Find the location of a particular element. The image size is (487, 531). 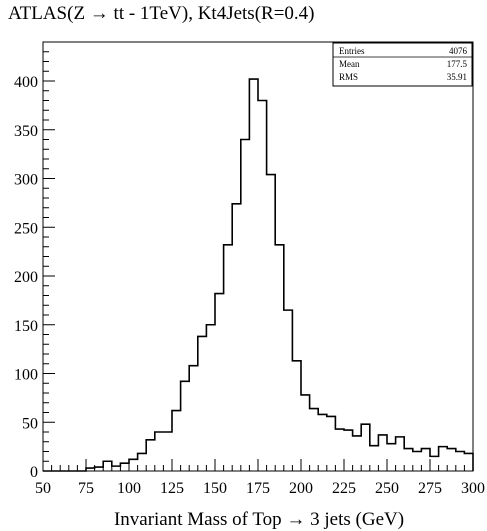

stats-entries-label: Entries is located at coordinates (352, 51).